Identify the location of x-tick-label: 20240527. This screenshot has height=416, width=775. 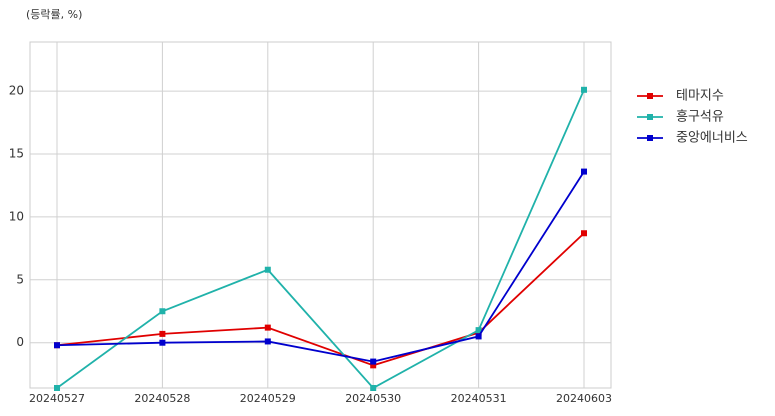
(57, 398).